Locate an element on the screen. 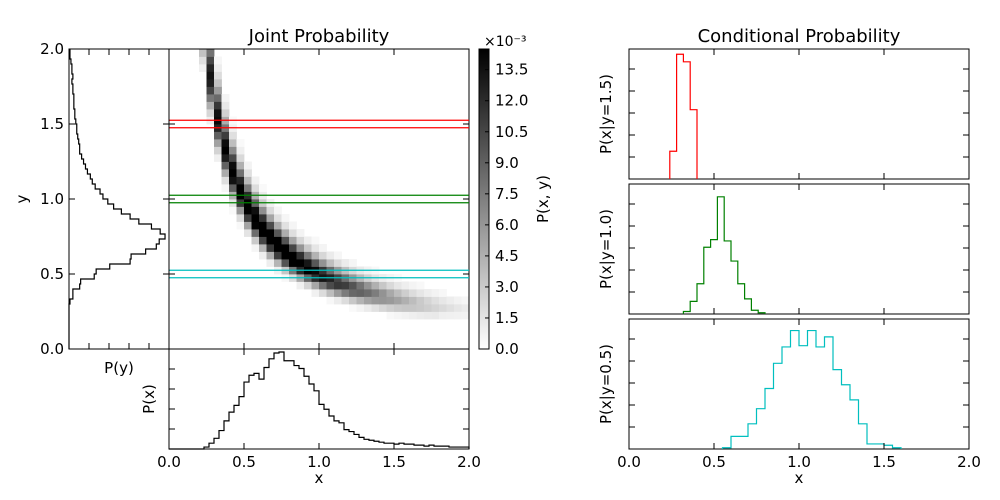  cond-x-tick-label: 1.5 is located at coordinates (884, 462).